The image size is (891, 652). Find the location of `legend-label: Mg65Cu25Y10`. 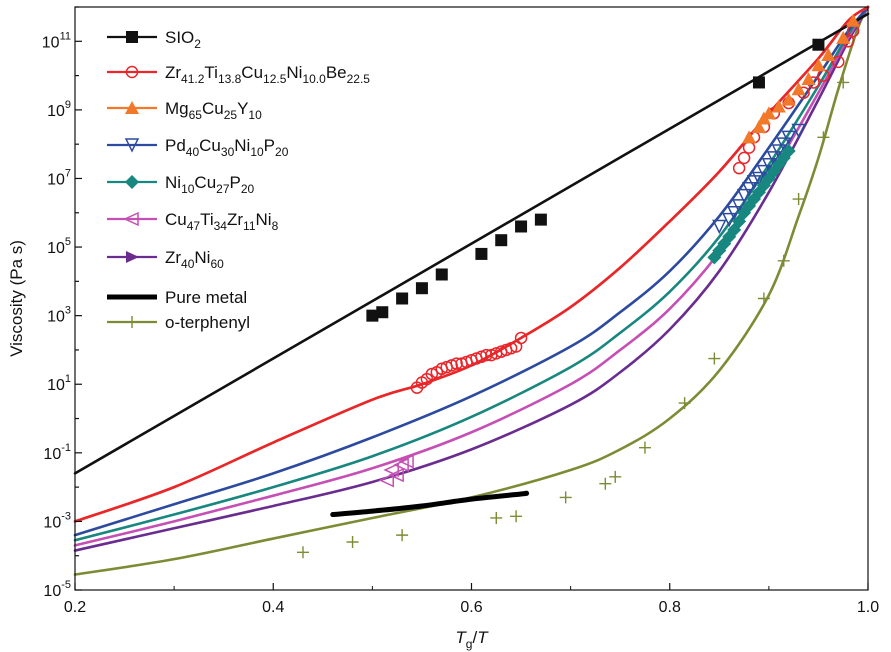

legend-label: Mg65Cu25Y10 is located at coordinates (213, 110).